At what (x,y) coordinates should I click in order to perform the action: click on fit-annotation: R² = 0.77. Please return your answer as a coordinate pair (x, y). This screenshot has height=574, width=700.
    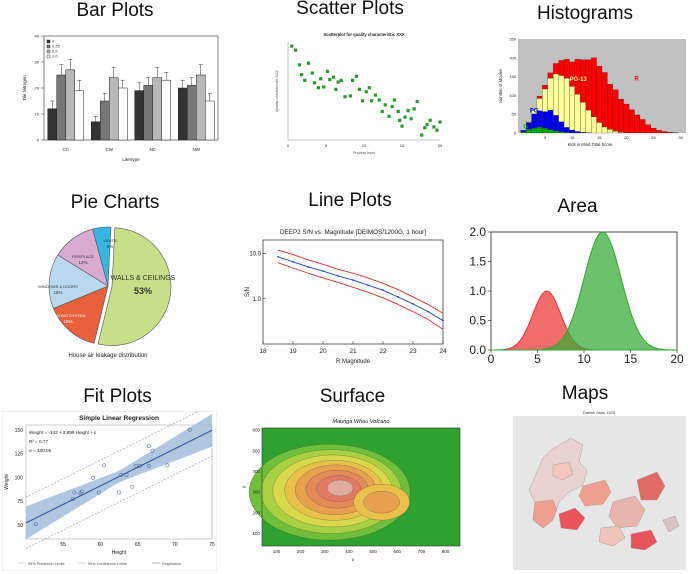
    Looking at the image, I should click on (38, 441).